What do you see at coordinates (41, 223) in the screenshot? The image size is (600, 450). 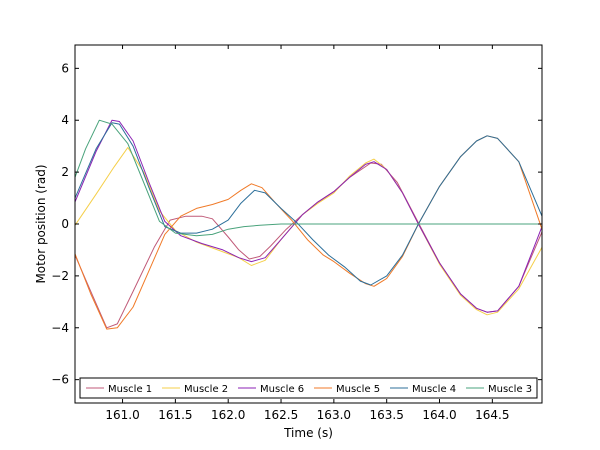 I see `y-axis-title: Motor position (rad)` at bounding box center [41, 223].